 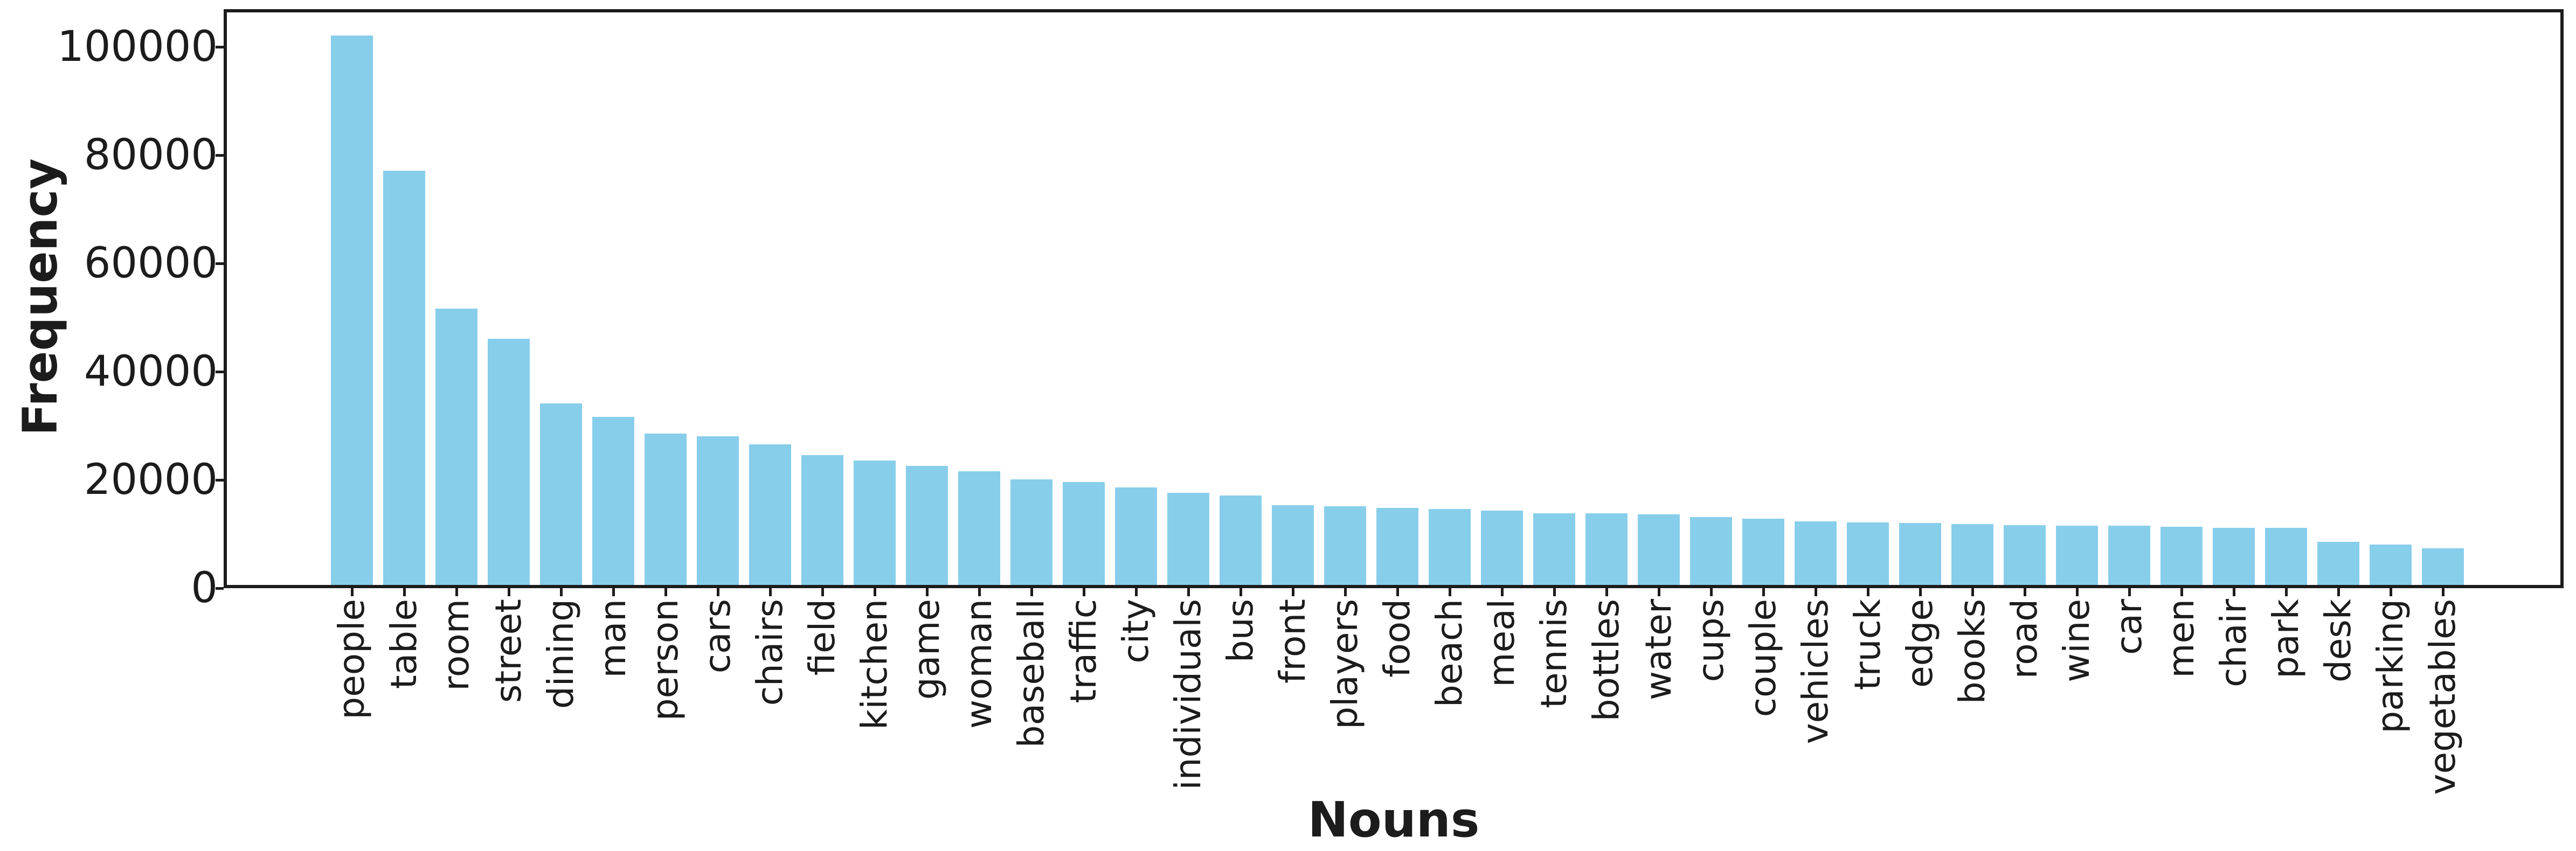 I want to click on bar-parking, so click(x=2391, y=565).